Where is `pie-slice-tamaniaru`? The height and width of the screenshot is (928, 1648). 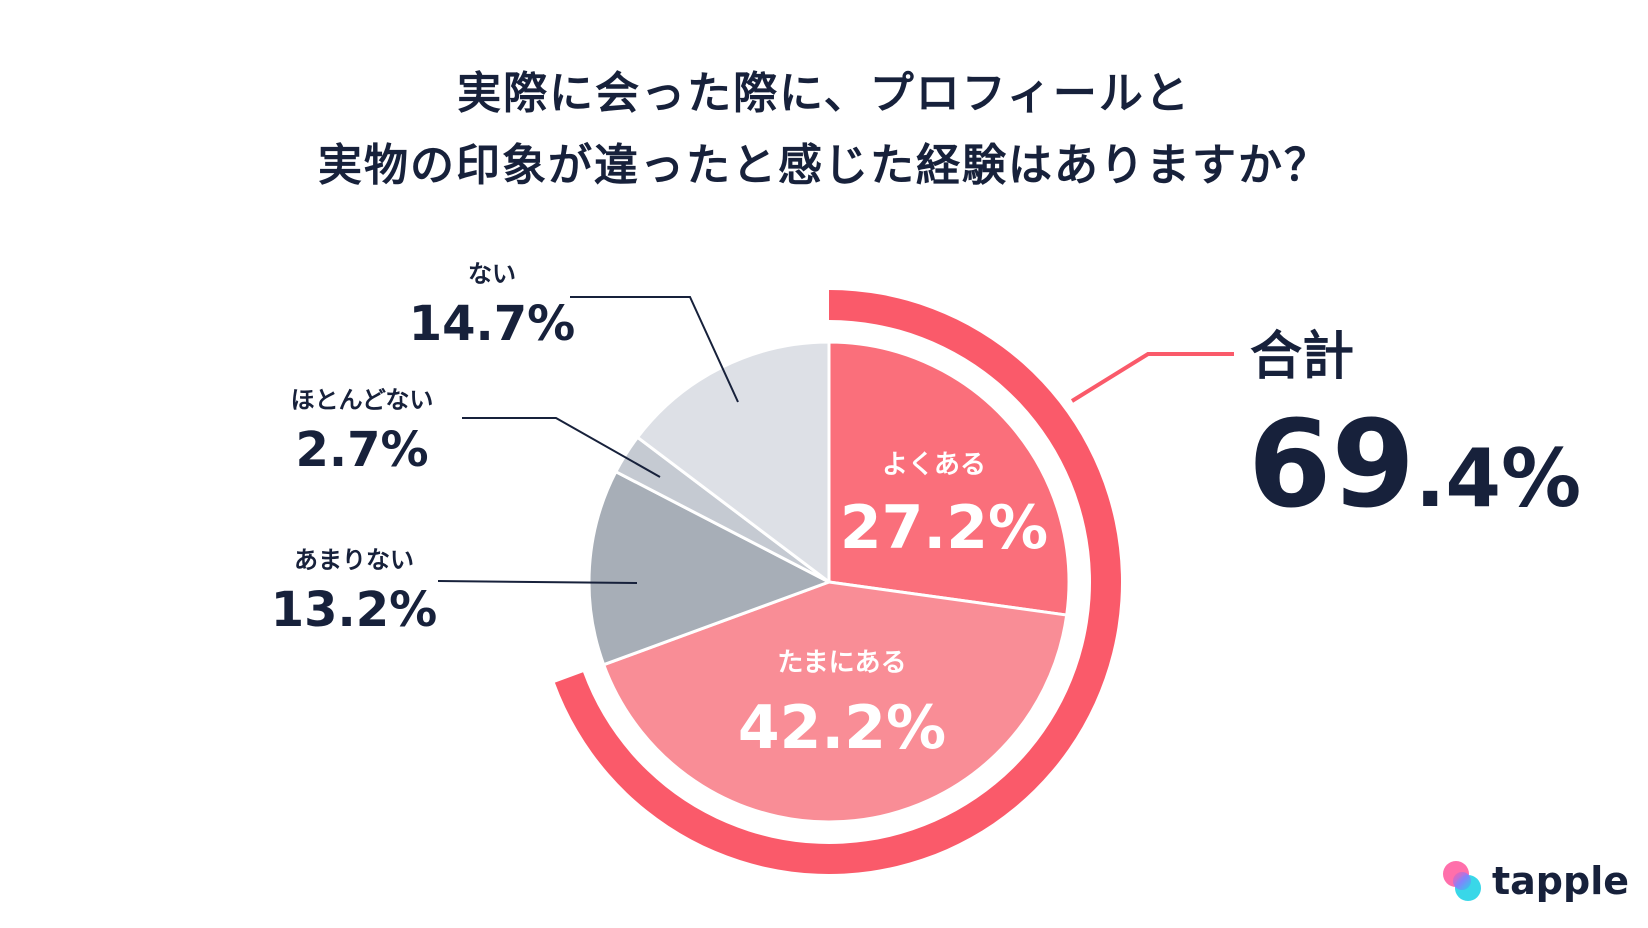 pie-slice-tamaniaru is located at coordinates (835, 702).